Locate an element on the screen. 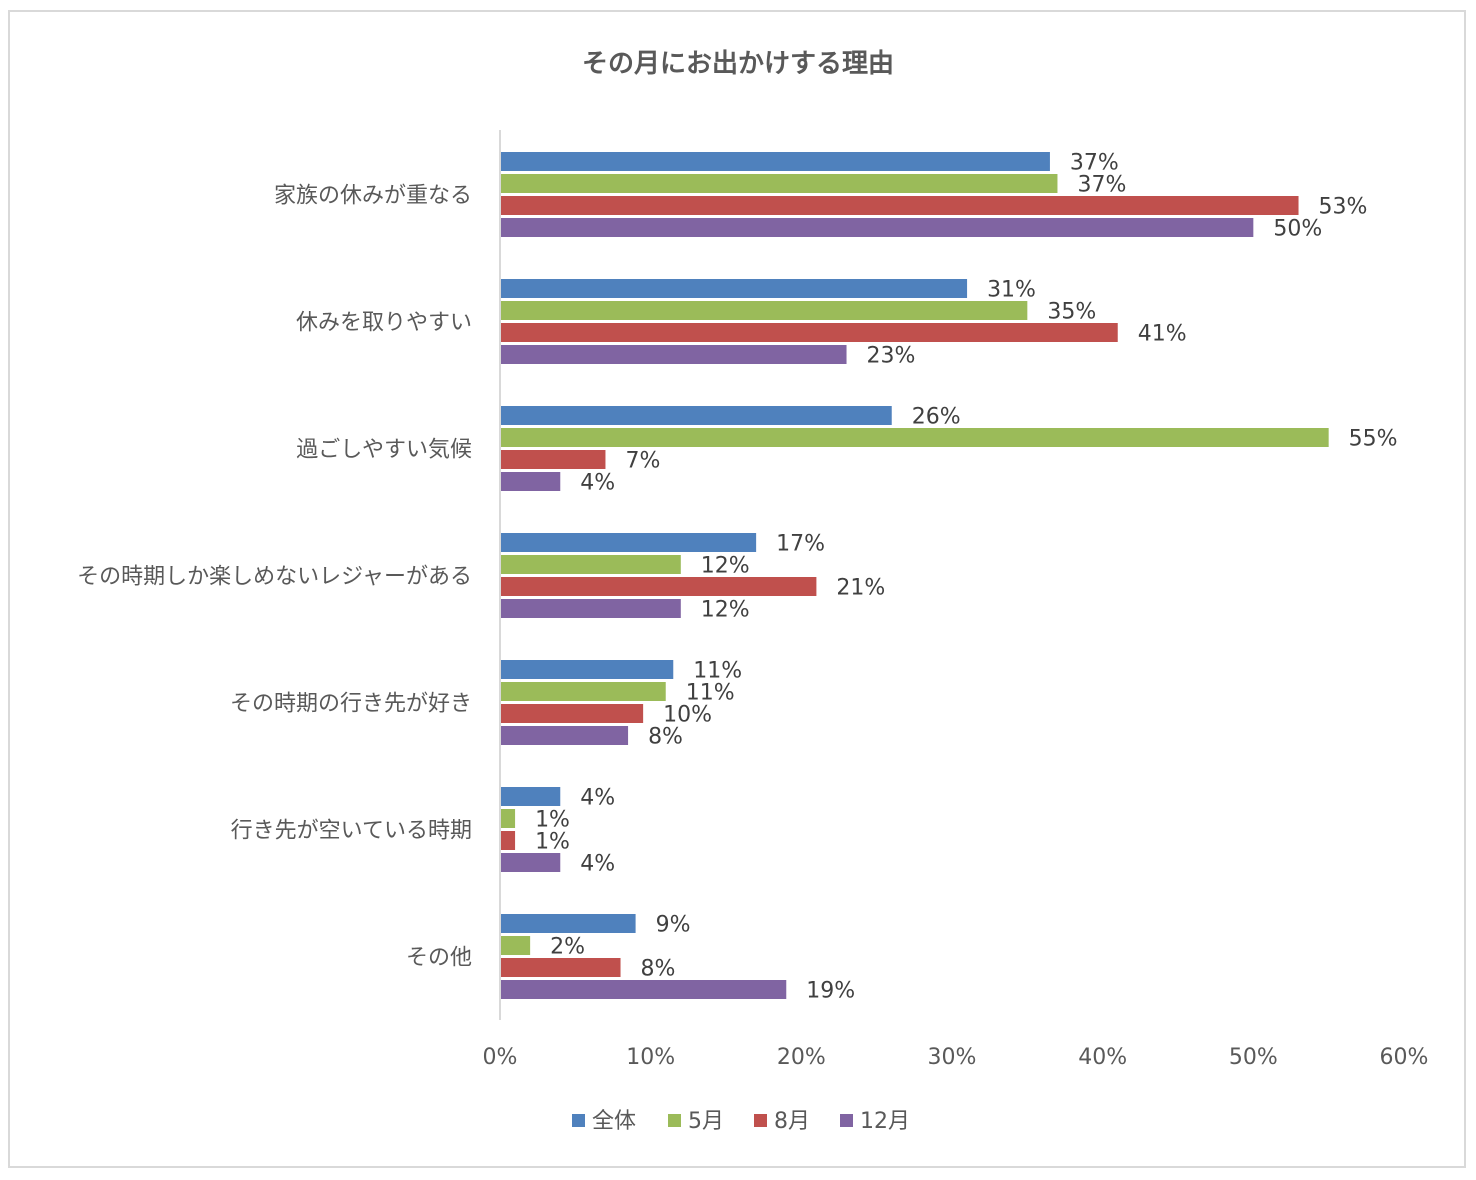 This screenshot has height=1180, width=1476. data-label: 7% is located at coordinates (642, 461).